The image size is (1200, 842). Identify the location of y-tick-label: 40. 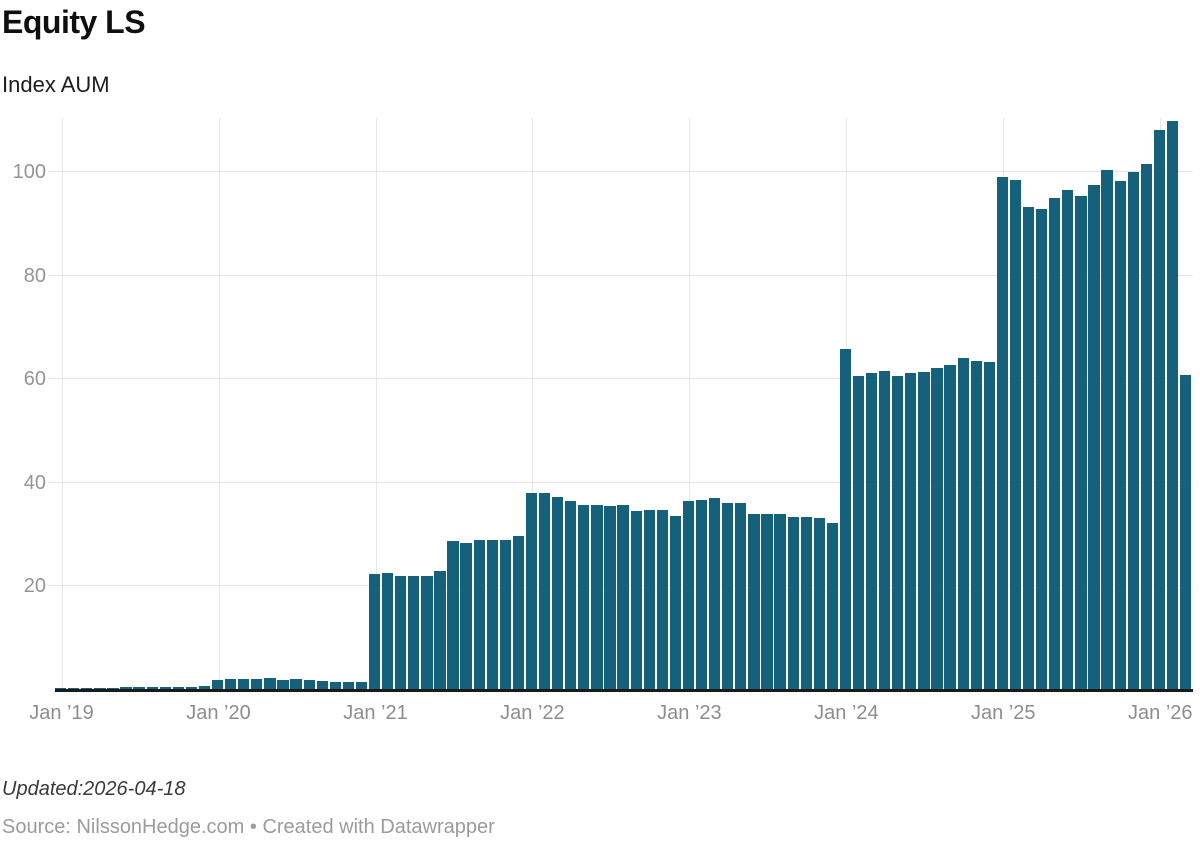
(34, 482).